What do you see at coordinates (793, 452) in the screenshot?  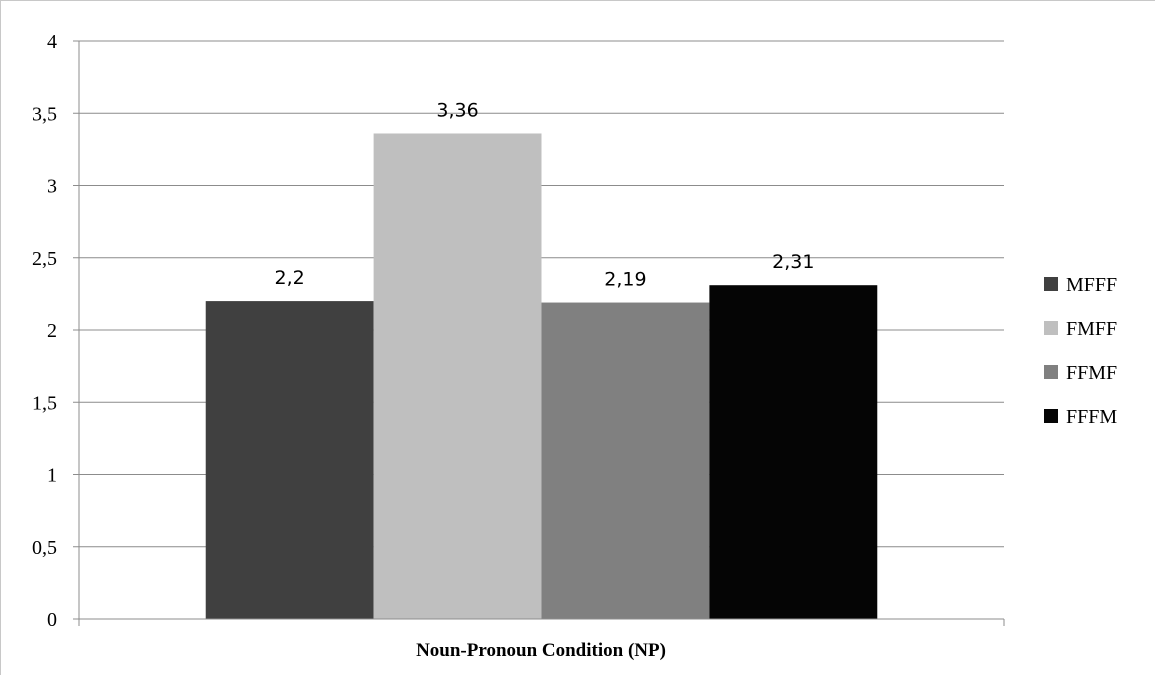 I see `bar-fffm` at bounding box center [793, 452].